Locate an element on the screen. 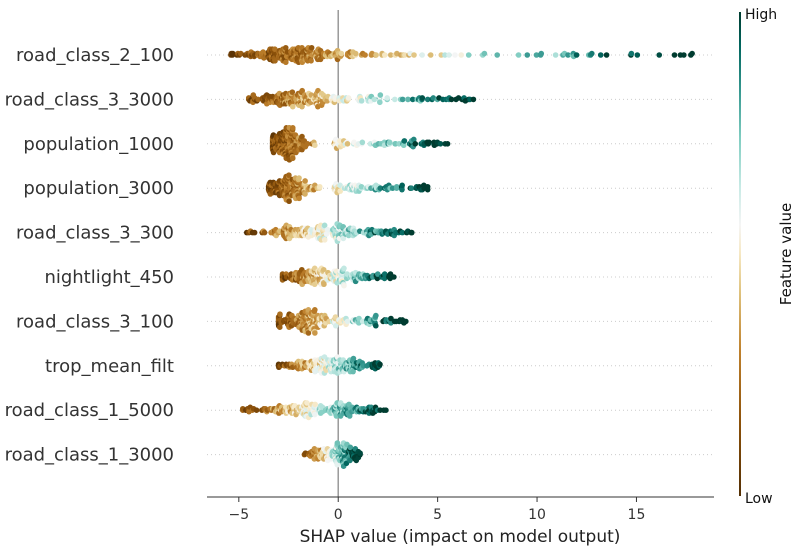 The image size is (800, 550). x-axis-ticks: −5 0 5 10 15 is located at coordinates (436, 510).